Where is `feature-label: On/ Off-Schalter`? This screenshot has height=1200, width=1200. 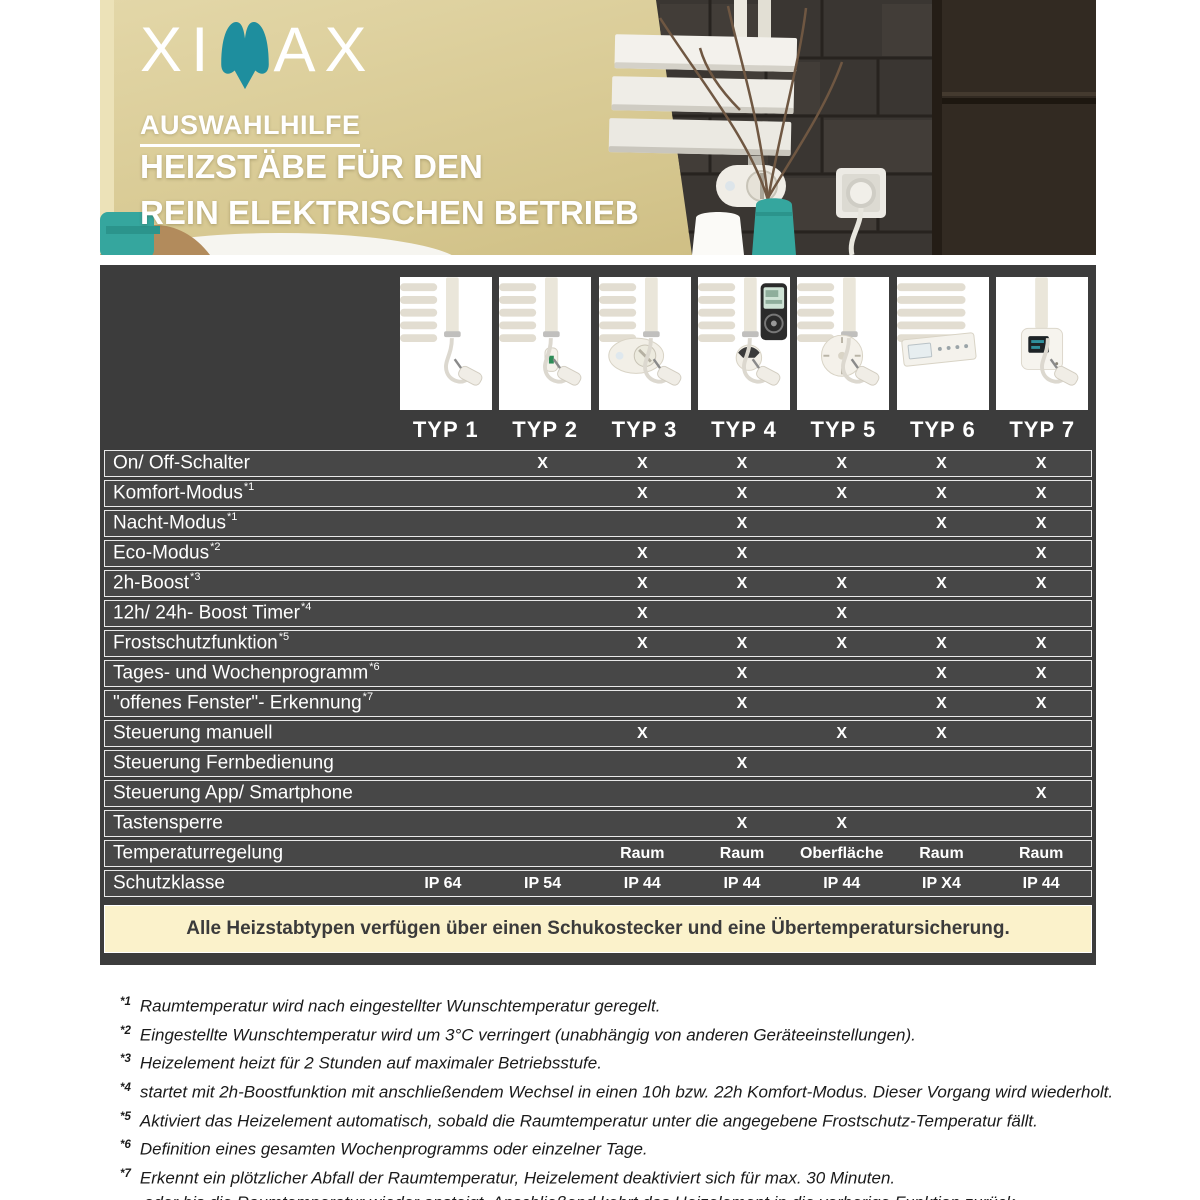 feature-label: On/ Off-Schalter is located at coordinates (181, 463).